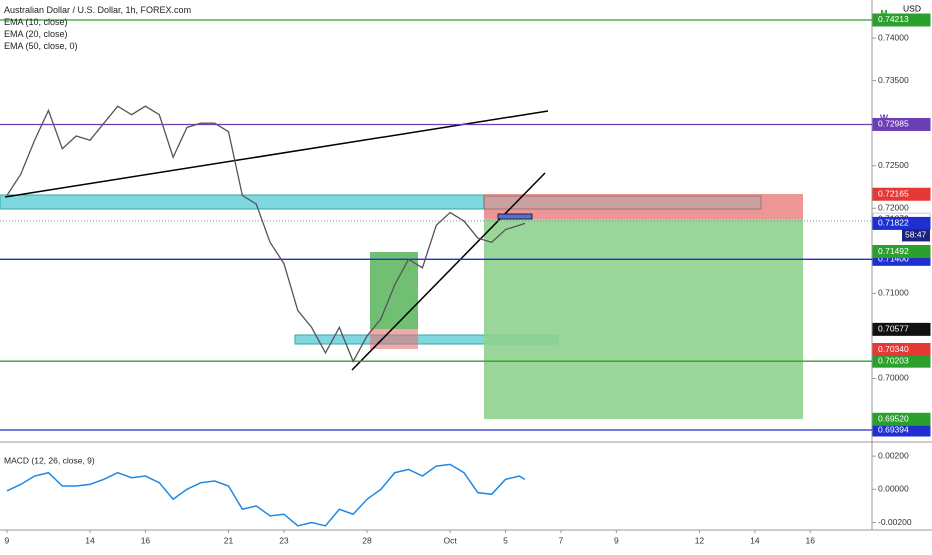  What do you see at coordinates (893, 378) in the screenshot?
I see `y-tick-label: 0.70000` at bounding box center [893, 378].